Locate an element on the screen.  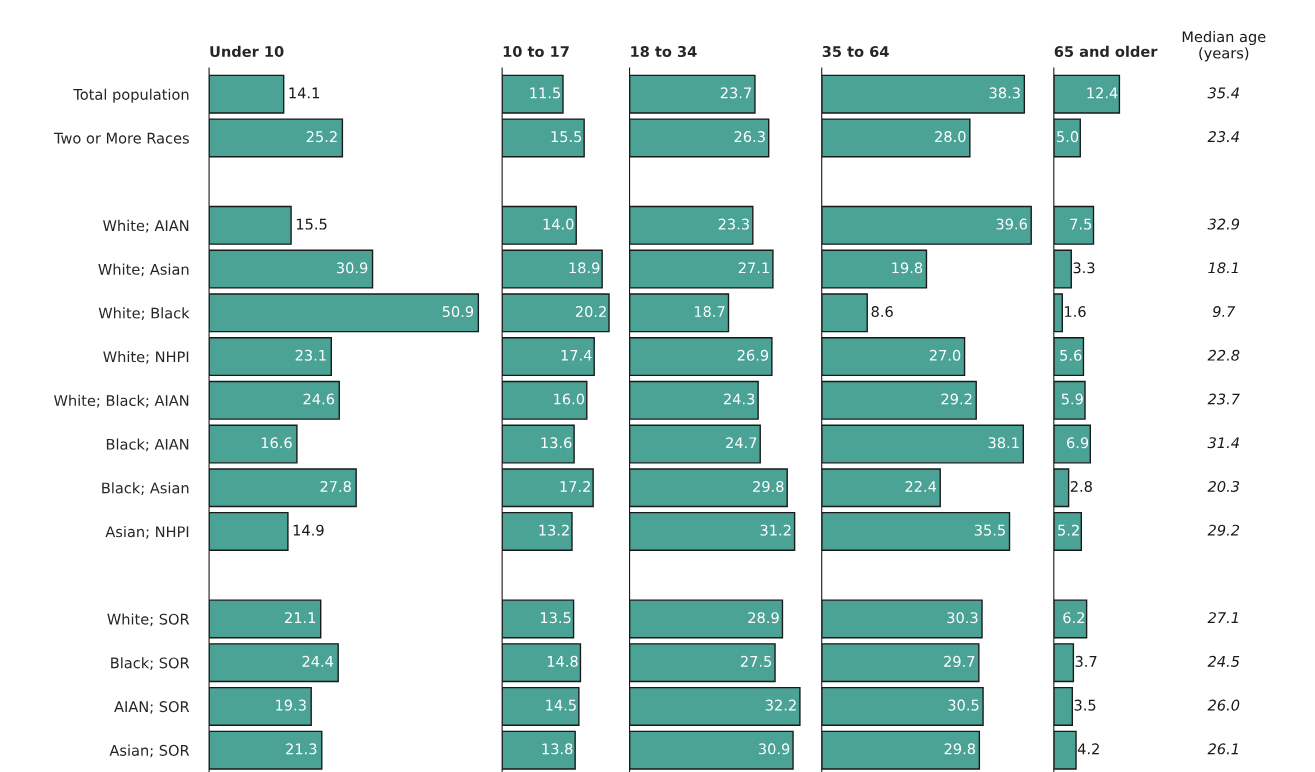
data-label: 13.6 is located at coordinates (556, 443).